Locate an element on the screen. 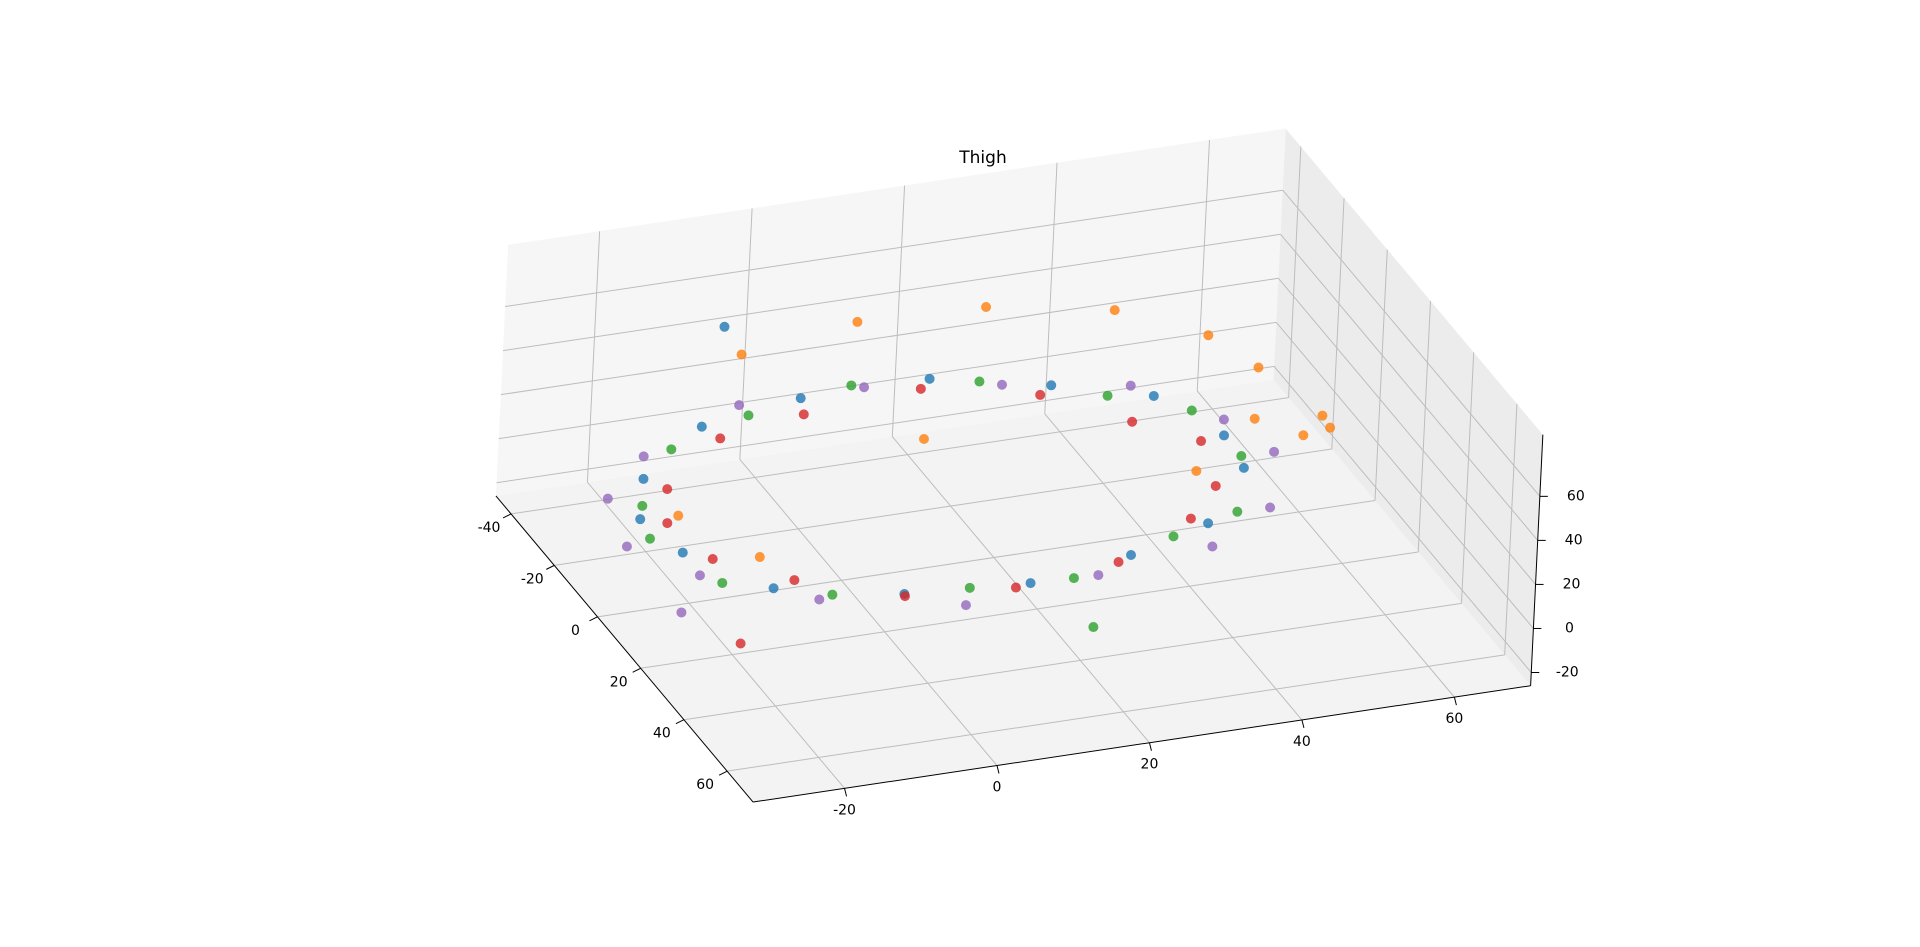  y-tick-label: 20 is located at coordinates (1150, 765).